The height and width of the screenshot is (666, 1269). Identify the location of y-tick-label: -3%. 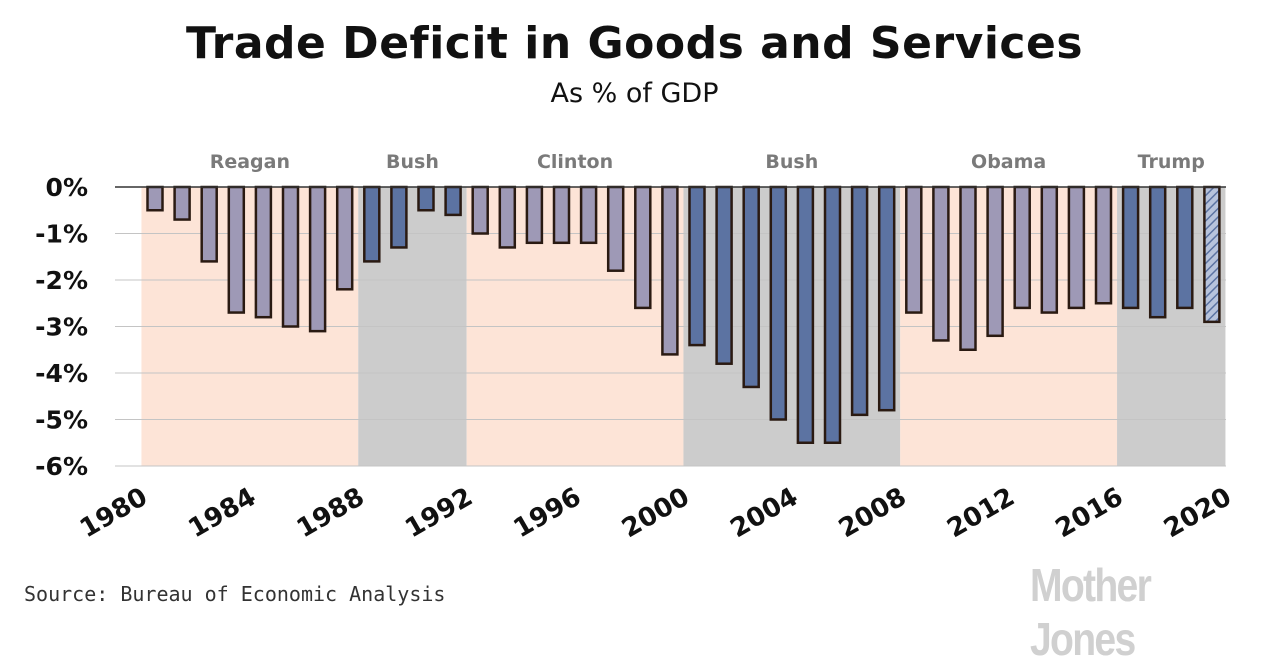
(61, 327).